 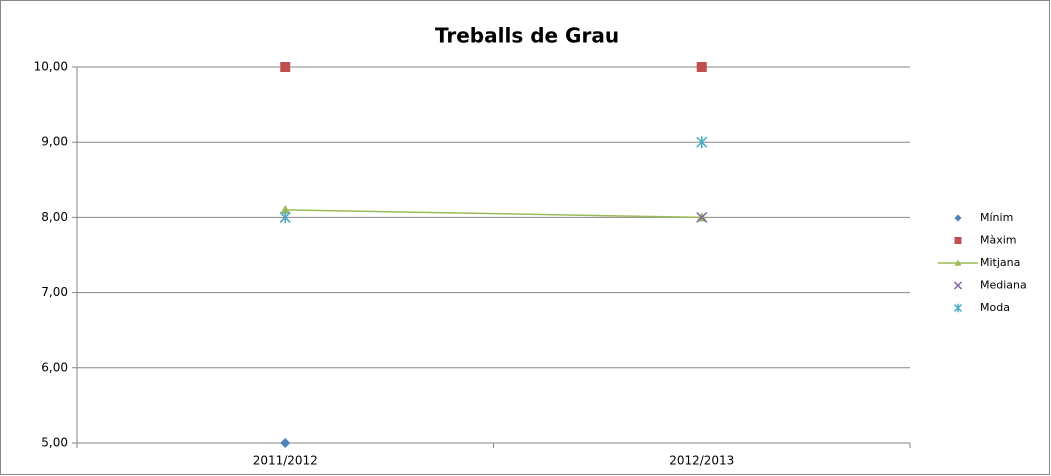 I want to click on x-tick-label: 2011/2012, so click(x=285, y=461).